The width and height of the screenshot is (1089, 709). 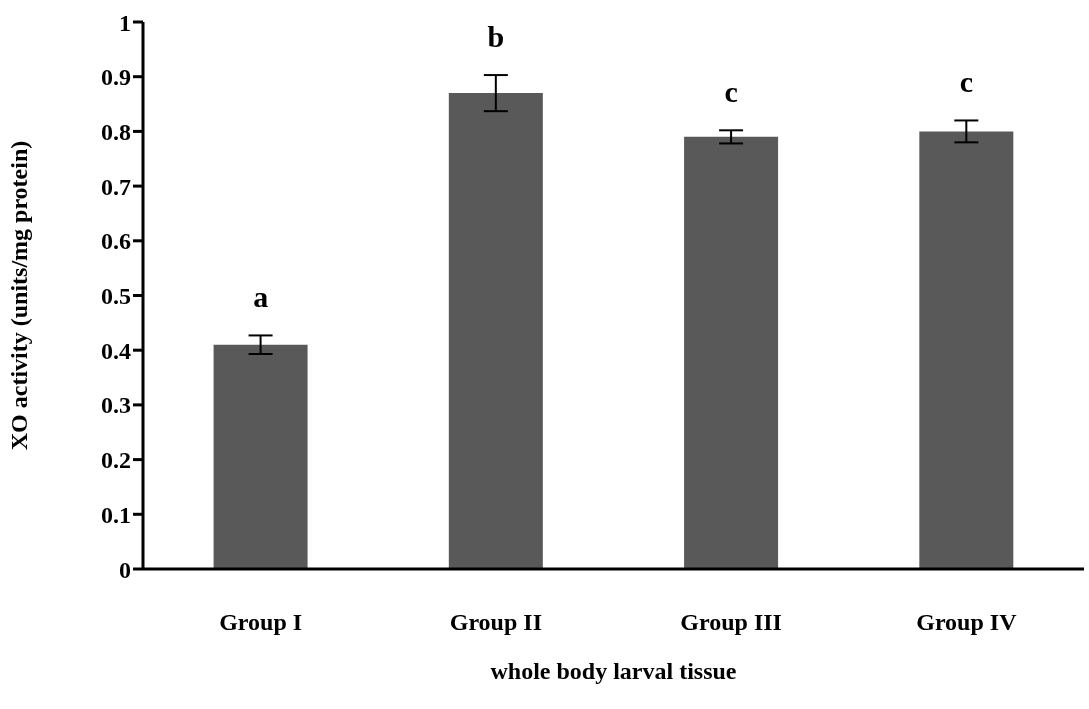 I want to click on y-tick-label: 0.9, so click(x=116, y=77).